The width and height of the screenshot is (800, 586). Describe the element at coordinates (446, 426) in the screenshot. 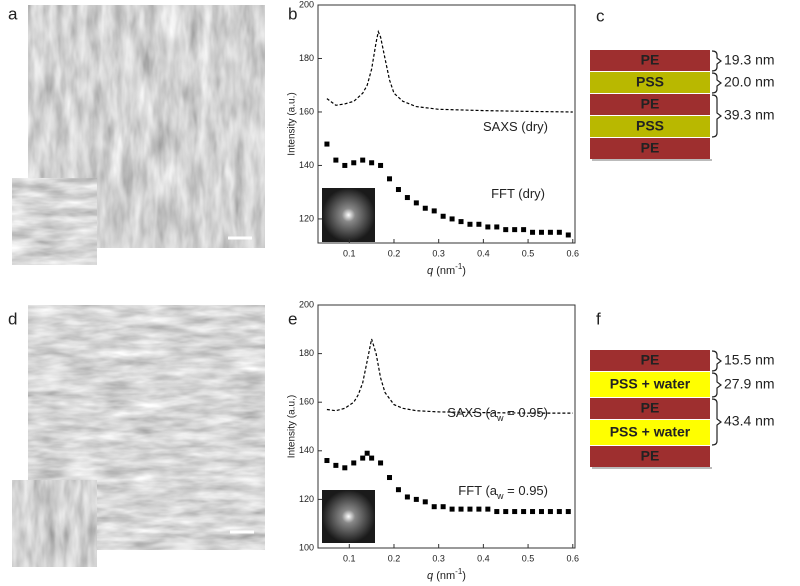

I see `plot-frame` at that location.